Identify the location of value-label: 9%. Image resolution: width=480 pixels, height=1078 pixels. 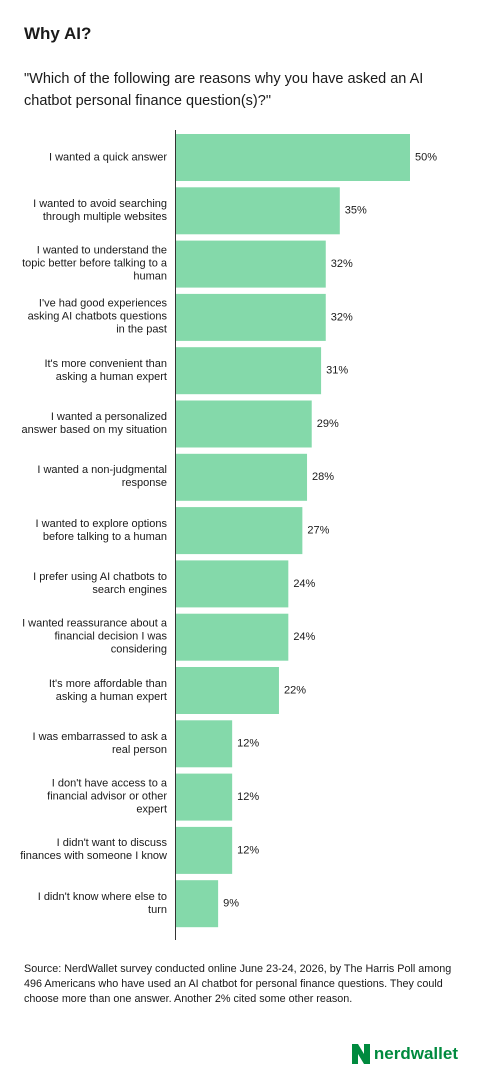
(231, 904).